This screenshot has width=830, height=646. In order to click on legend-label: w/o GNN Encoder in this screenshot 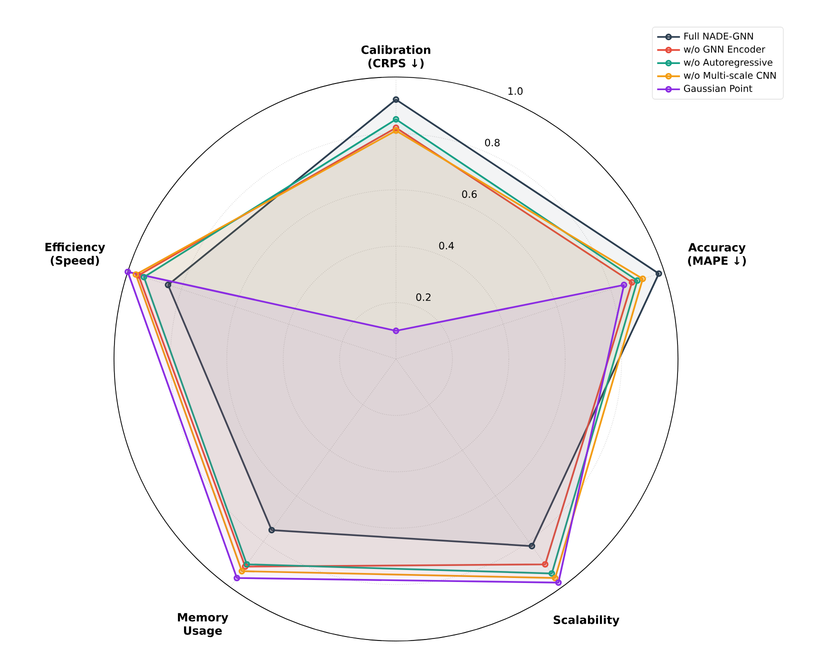, I will do `click(725, 49)`.